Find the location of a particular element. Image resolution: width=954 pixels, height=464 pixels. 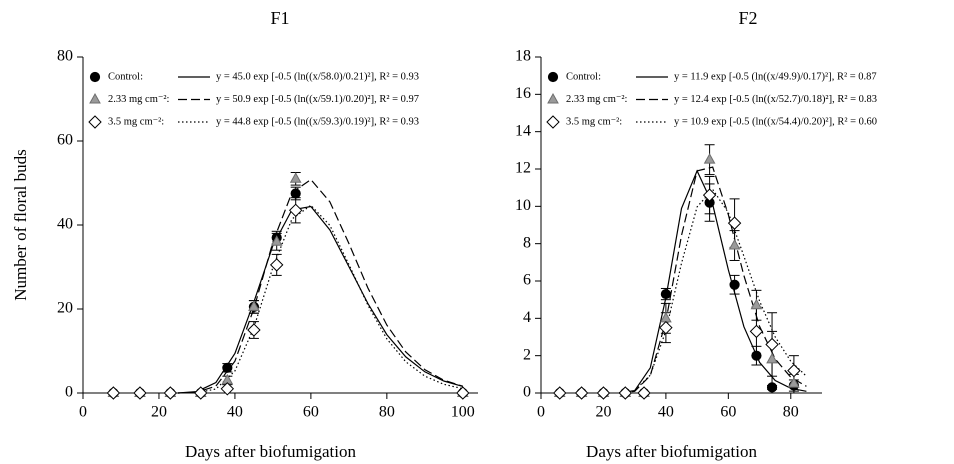

panel-title: F1 is located at coordinates (279, 18).